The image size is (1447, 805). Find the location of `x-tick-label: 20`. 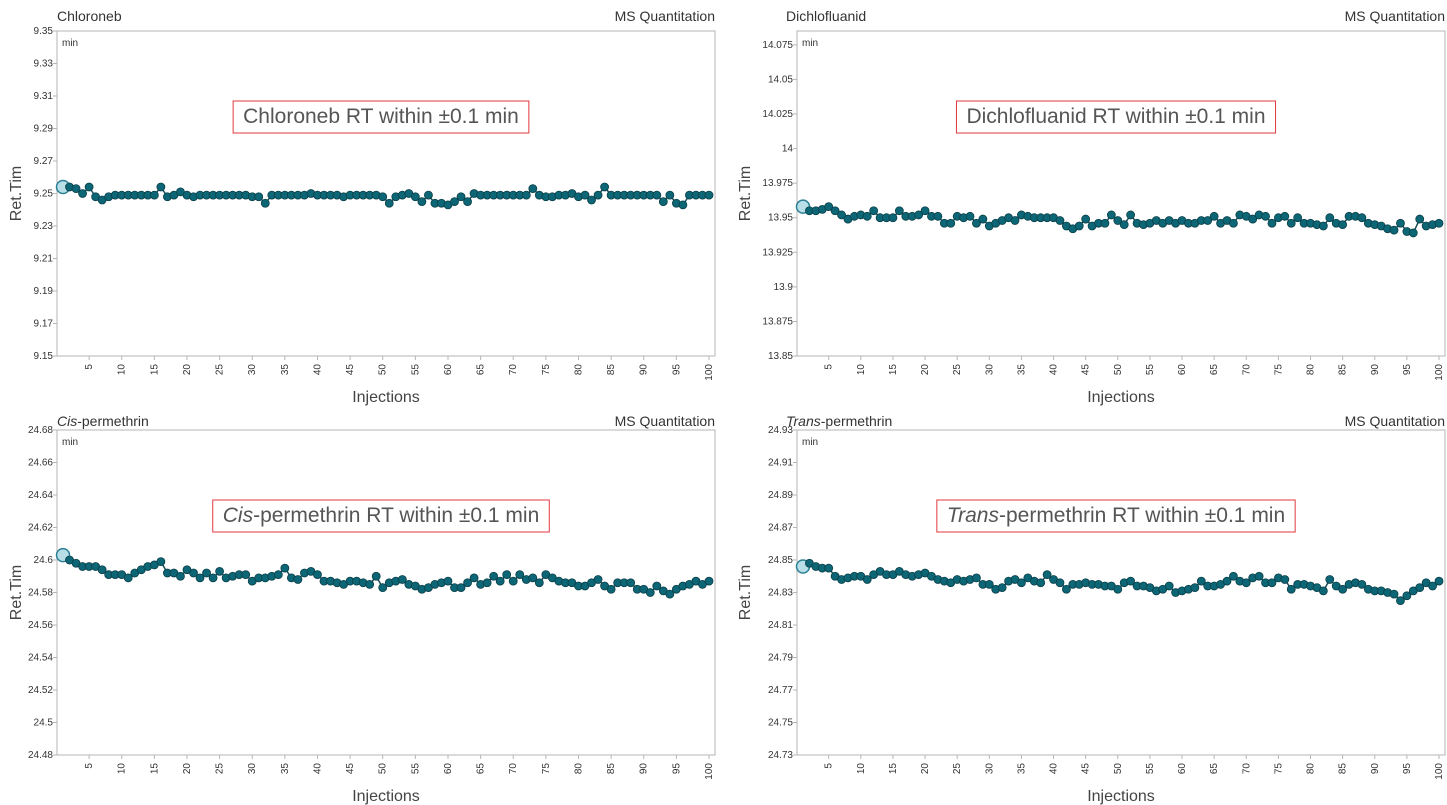

x-tick-label: 20 is located at coordinates (925, 769).